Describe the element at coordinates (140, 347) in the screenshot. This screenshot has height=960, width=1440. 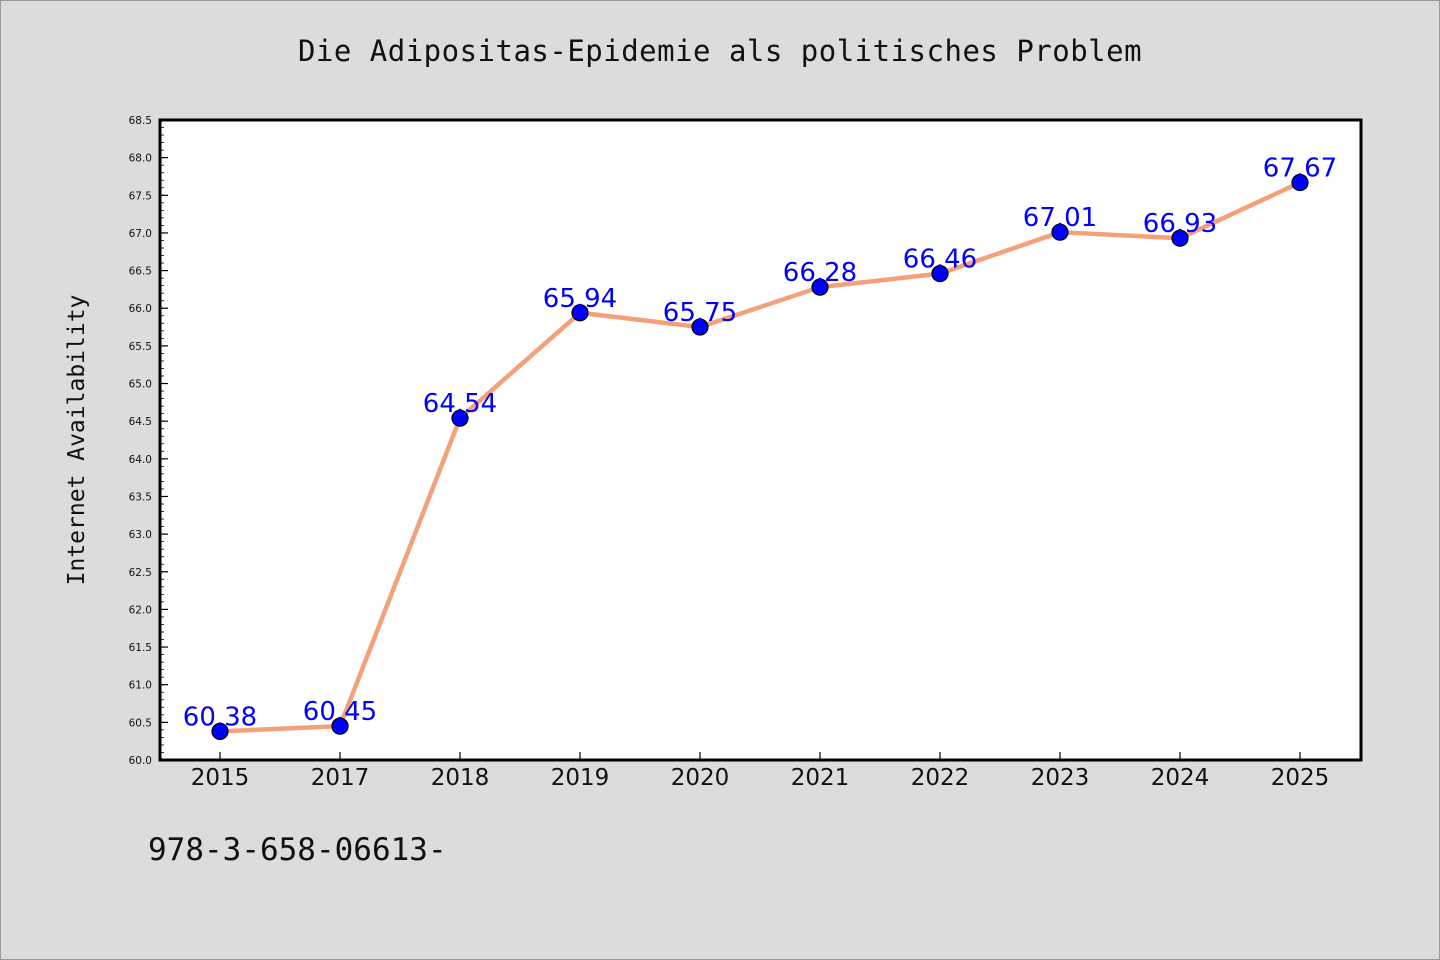
I see `y-tick-label: 65.5` at that location.